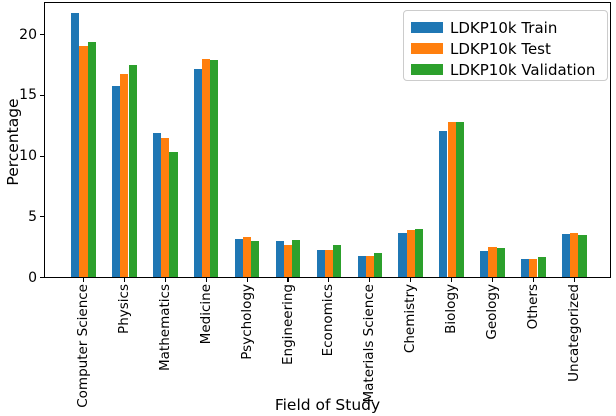 The image size is (616, 416). Describe the element at coordinates (28, 156) in the screenshot. I see `y-tick-label: 10` at that location.